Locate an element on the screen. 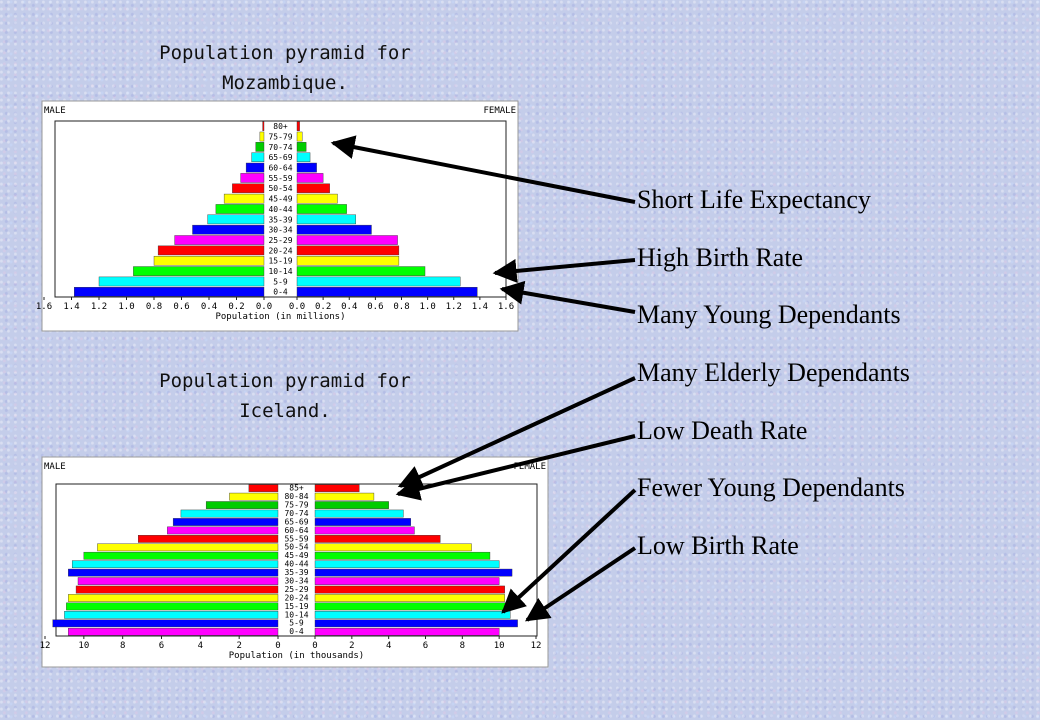 The image size is (1040, 720). iceland-age-label: 55-59 is located at coordinates (296, 538).